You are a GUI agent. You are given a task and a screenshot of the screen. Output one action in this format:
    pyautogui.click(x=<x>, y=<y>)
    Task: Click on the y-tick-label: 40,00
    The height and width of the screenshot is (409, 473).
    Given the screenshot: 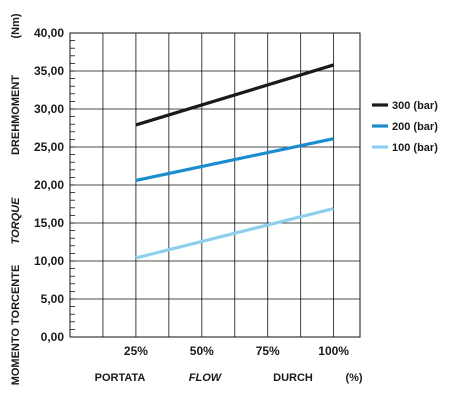 What is the action you would take?
    pyautogui.click(x=49, y=33)
    